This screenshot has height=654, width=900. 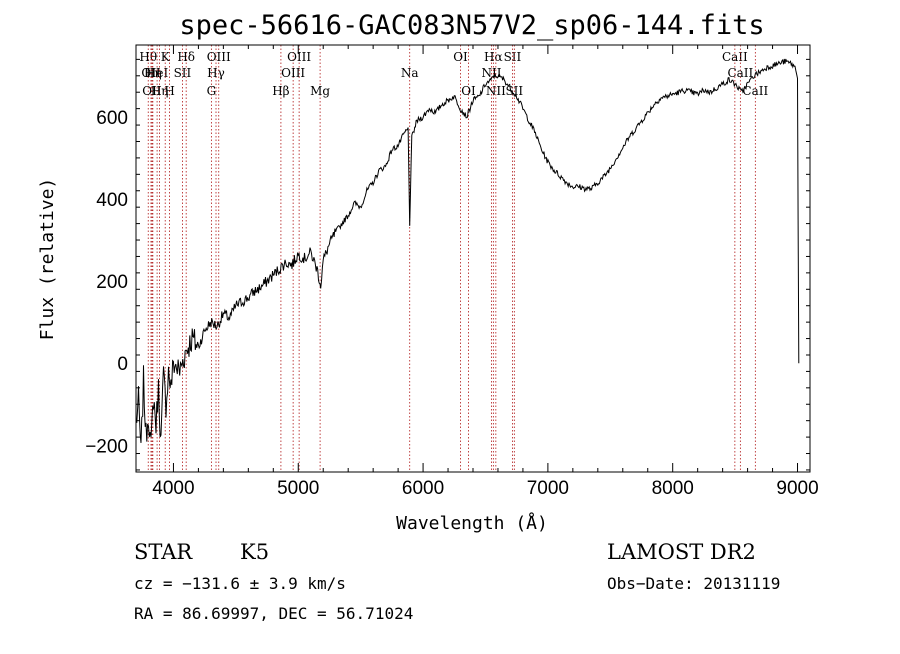 I want to click on y-tick-label: 0, so click(x=122, y=364).